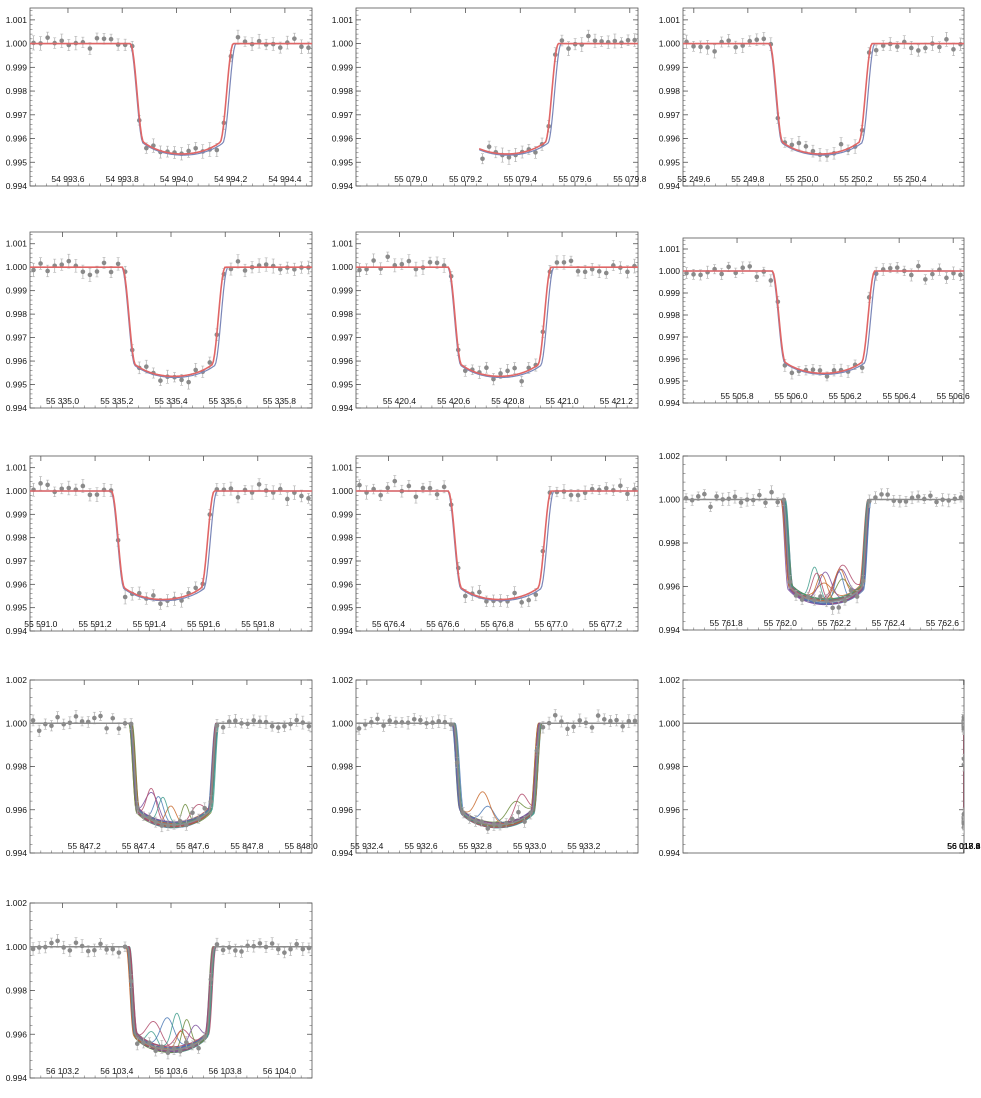 This screenshot has width=981, height=1098. I want to click on baseline-model-curve, so click(171, 998).